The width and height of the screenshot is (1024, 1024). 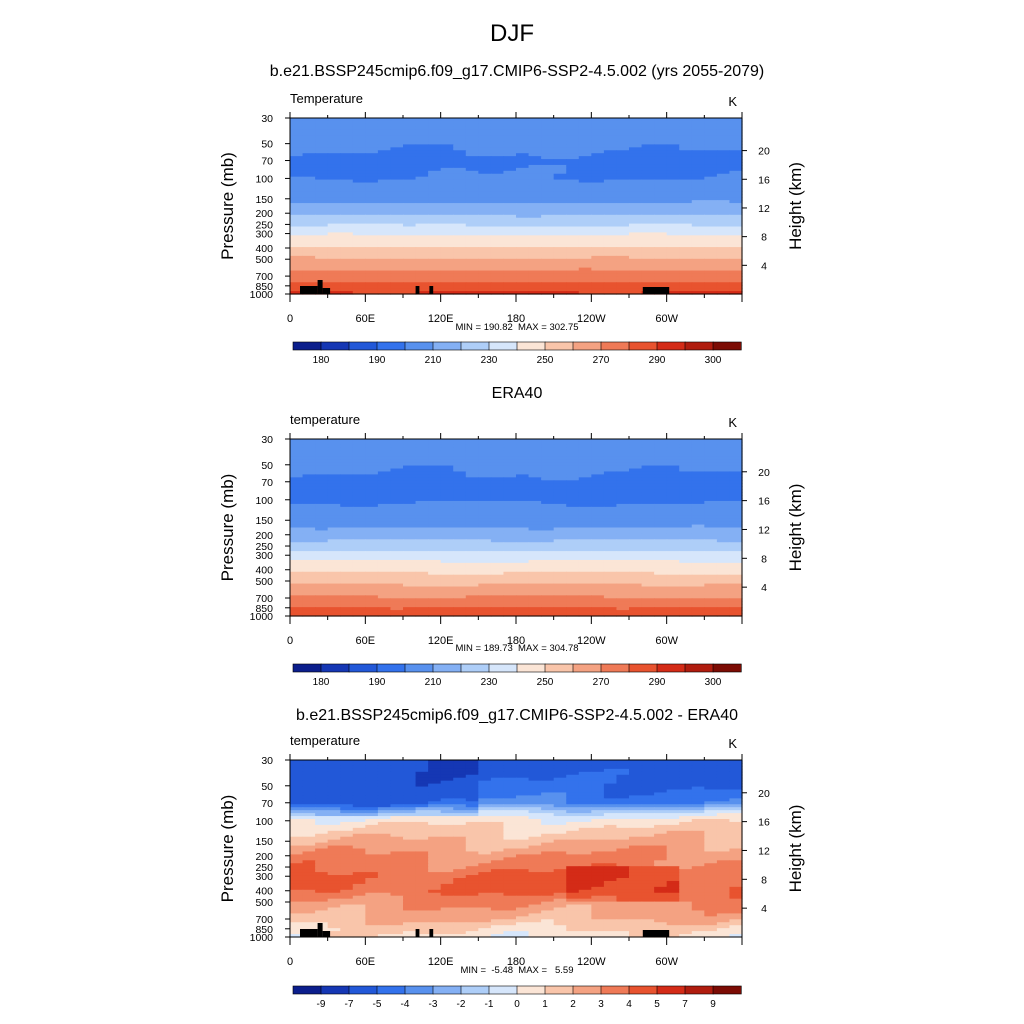 What do you see at coordinates (764, 209) in the screenshot?
I see `y2-tick-label: 12` at bounding box center [764, 209].